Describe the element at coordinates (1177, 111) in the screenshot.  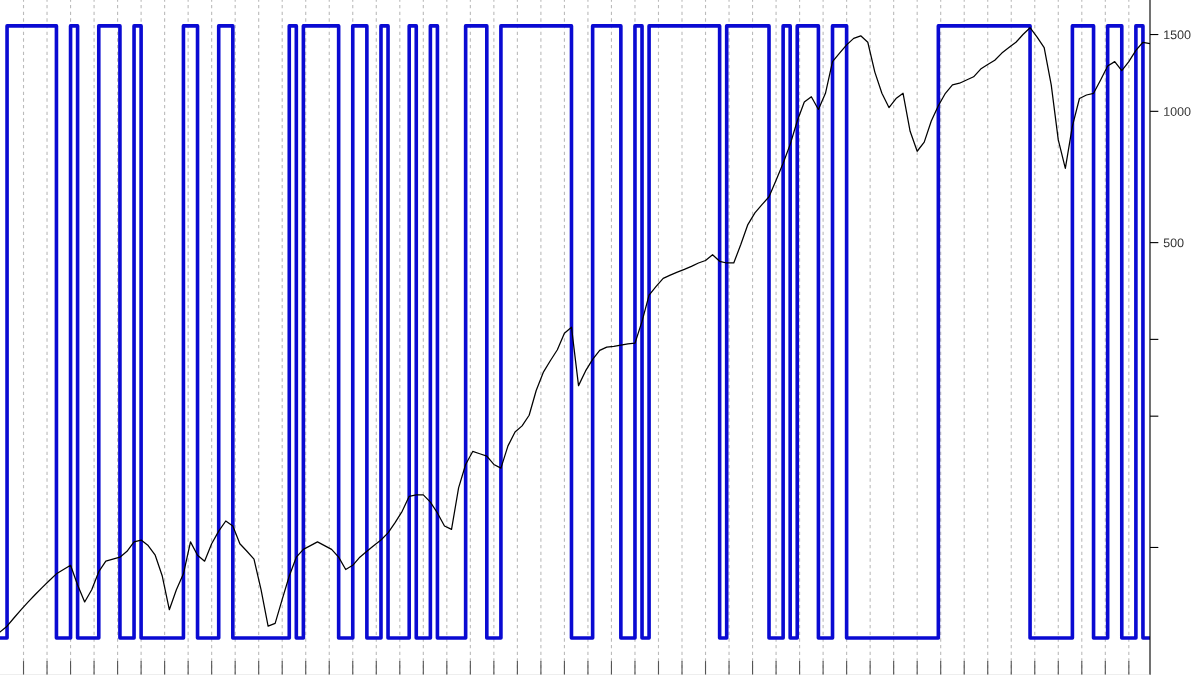
I see `y-tick-label: 1000` at that location.